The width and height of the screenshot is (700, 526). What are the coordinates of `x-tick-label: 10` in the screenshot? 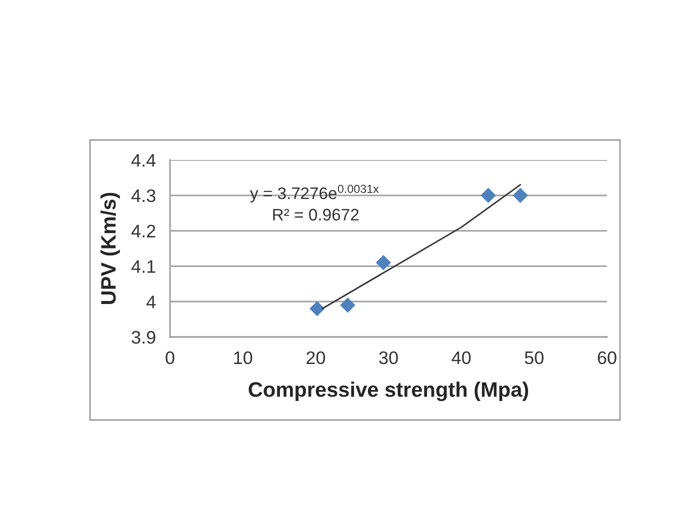 It's located at (243, 357).